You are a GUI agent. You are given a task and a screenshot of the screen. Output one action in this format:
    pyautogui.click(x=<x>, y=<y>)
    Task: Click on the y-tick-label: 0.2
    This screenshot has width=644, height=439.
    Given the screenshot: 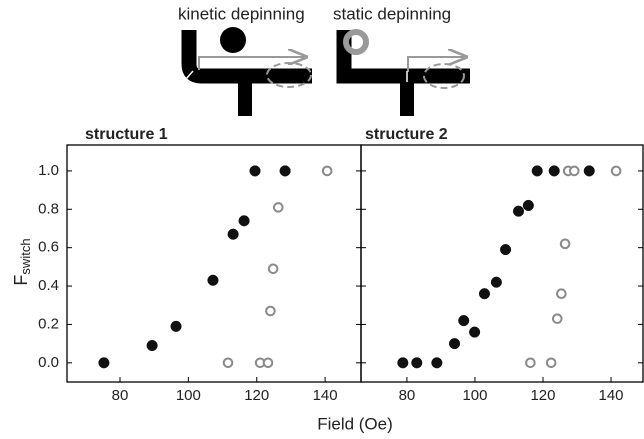 What is the action you would take?
    pyautogui.click(x=48, y=323)
    